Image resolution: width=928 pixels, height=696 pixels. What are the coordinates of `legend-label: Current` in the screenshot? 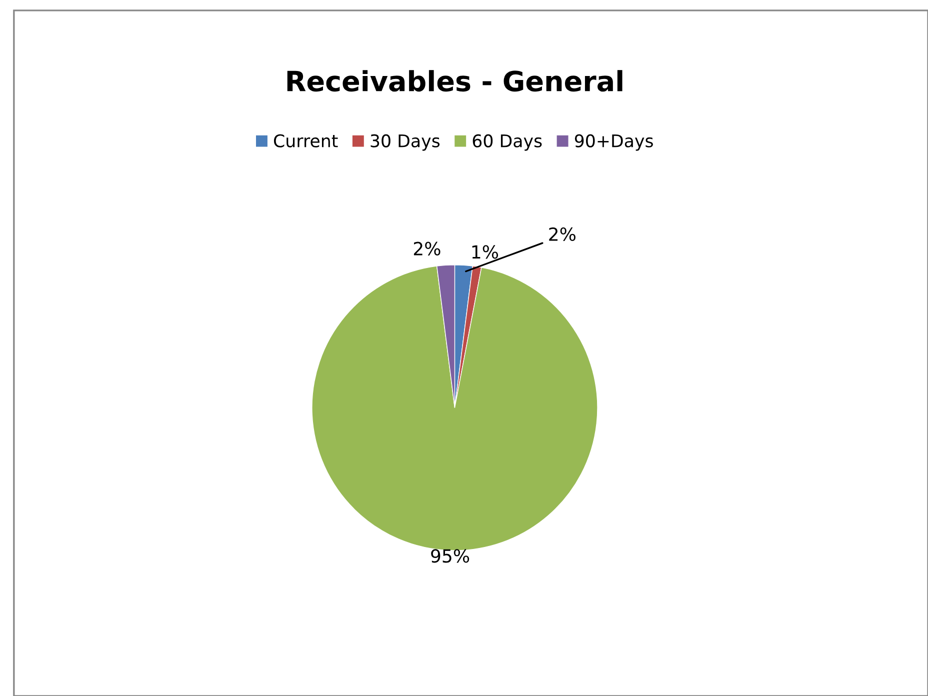 It's located at (306, 141).